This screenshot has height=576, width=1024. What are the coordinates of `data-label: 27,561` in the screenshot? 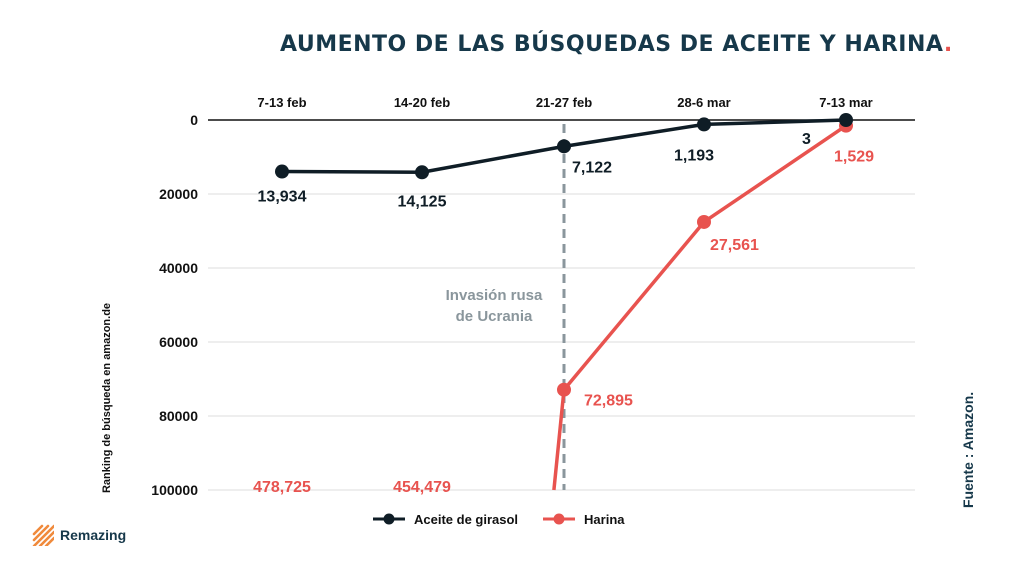 It's located at (734, 245).